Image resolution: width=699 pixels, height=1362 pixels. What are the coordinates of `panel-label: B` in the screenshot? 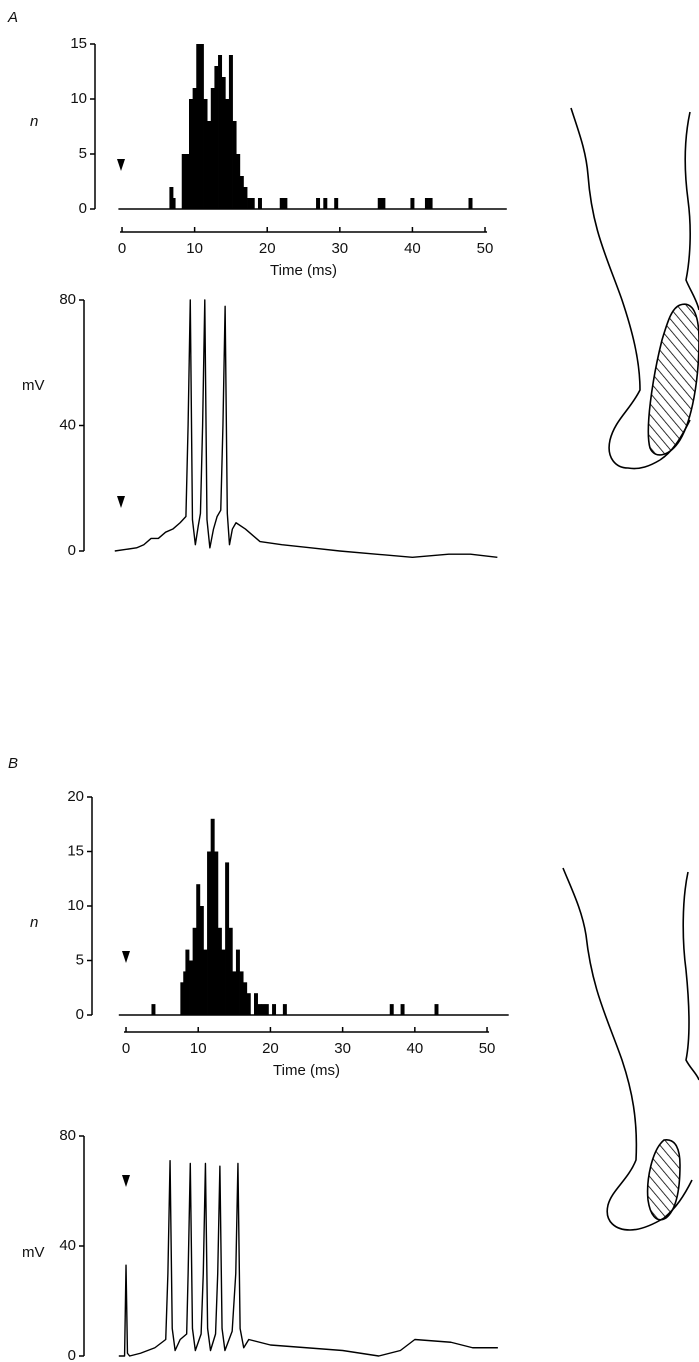 It's located at (13, 763).